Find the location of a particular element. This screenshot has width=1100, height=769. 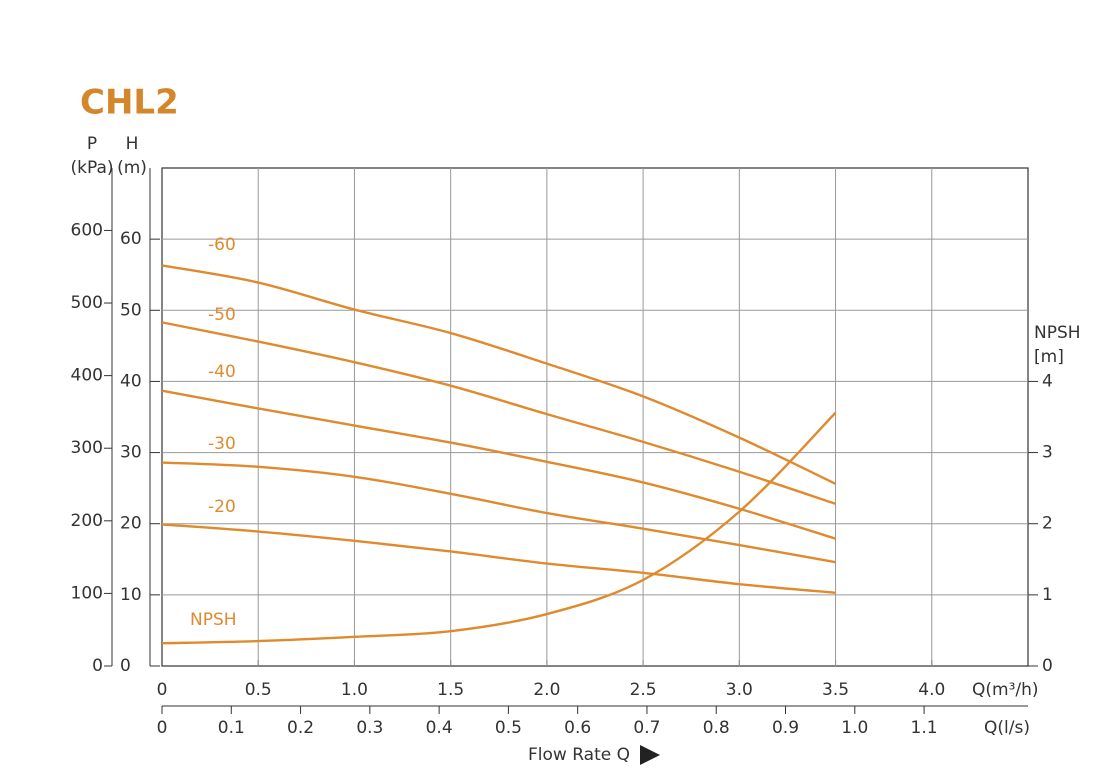

x-tick-label: 1.0 is located at coordinates (354, 690).